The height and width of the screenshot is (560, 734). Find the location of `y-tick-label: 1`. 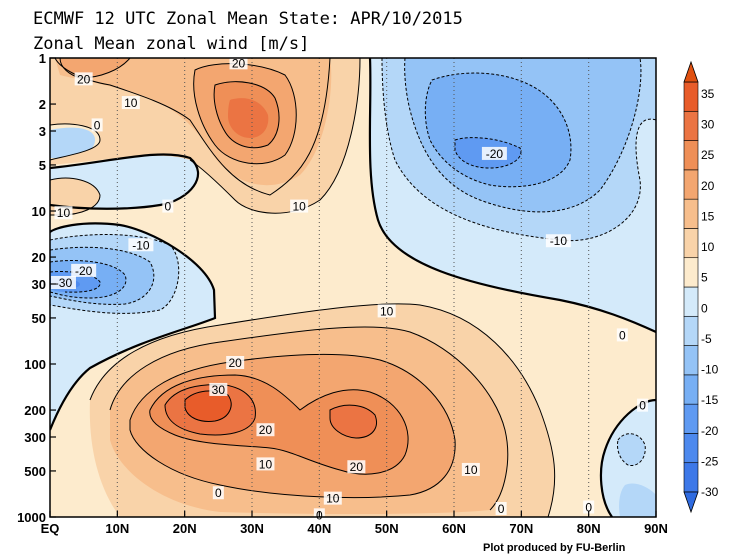

y-tick-label: 1 is located at coordinates (42, 58).